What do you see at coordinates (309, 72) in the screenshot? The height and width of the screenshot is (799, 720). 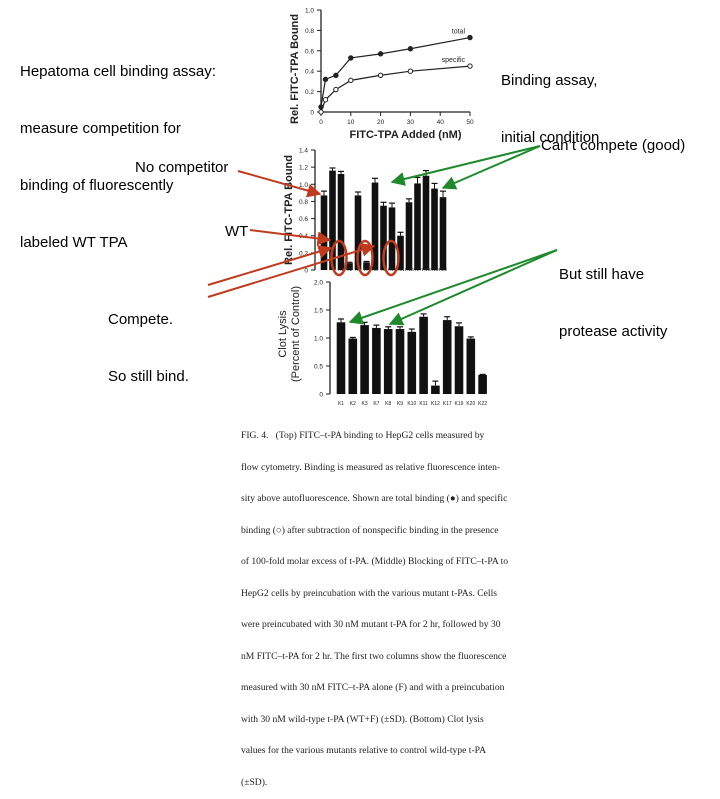 I see `y-tick-label: 0.4` at bounding box center [309, 72].